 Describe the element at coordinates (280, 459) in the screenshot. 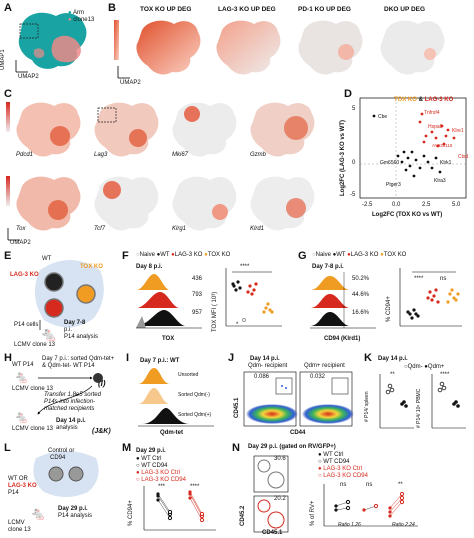

I see `n-q1: 30.6` at that location.